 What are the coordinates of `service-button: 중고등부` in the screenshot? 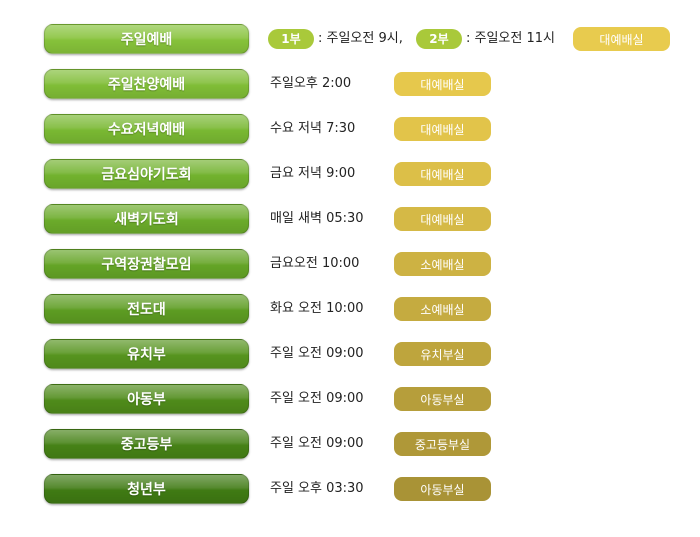 It's located at (146, 444).